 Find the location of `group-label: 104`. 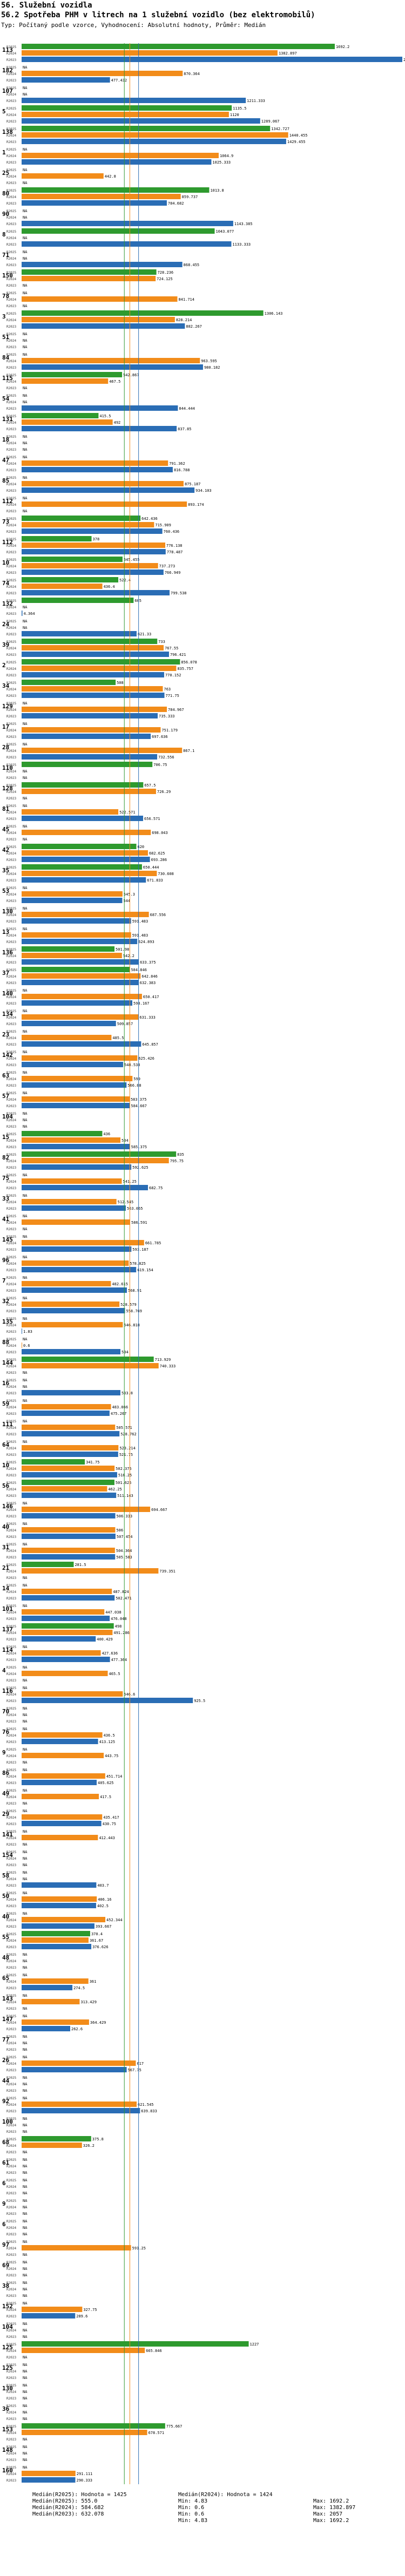

group-label: 104 is located at coordinates (8, 2326).